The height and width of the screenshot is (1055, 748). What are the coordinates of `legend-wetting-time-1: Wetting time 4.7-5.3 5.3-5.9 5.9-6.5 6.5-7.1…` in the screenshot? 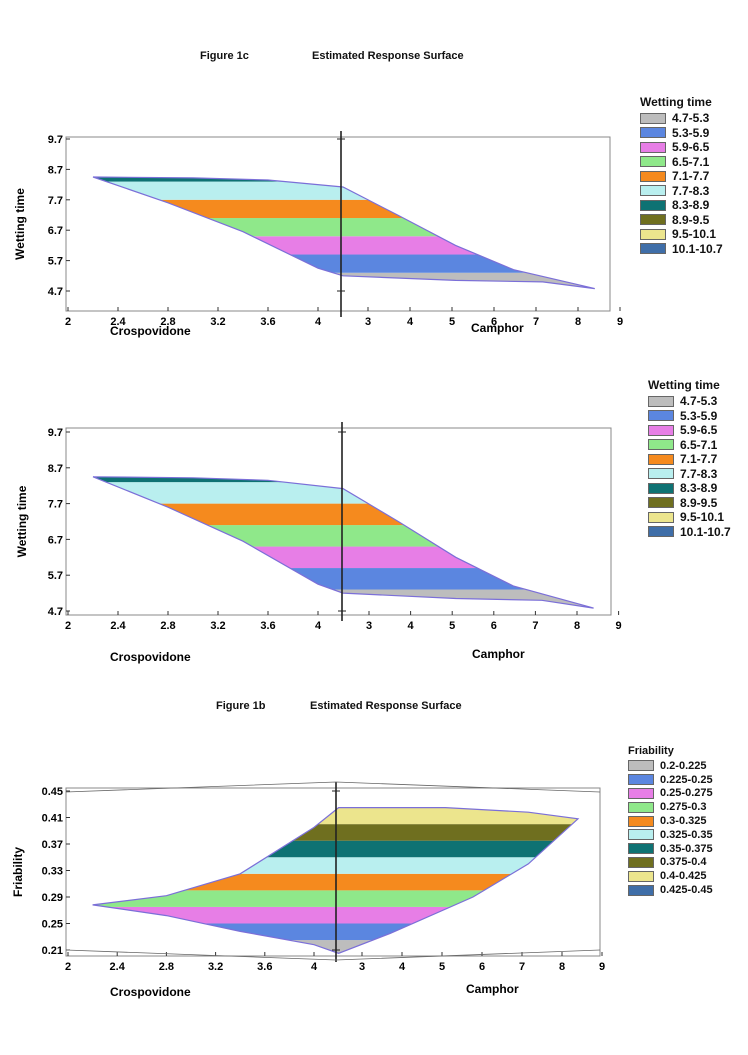 It's located at (681, 175).